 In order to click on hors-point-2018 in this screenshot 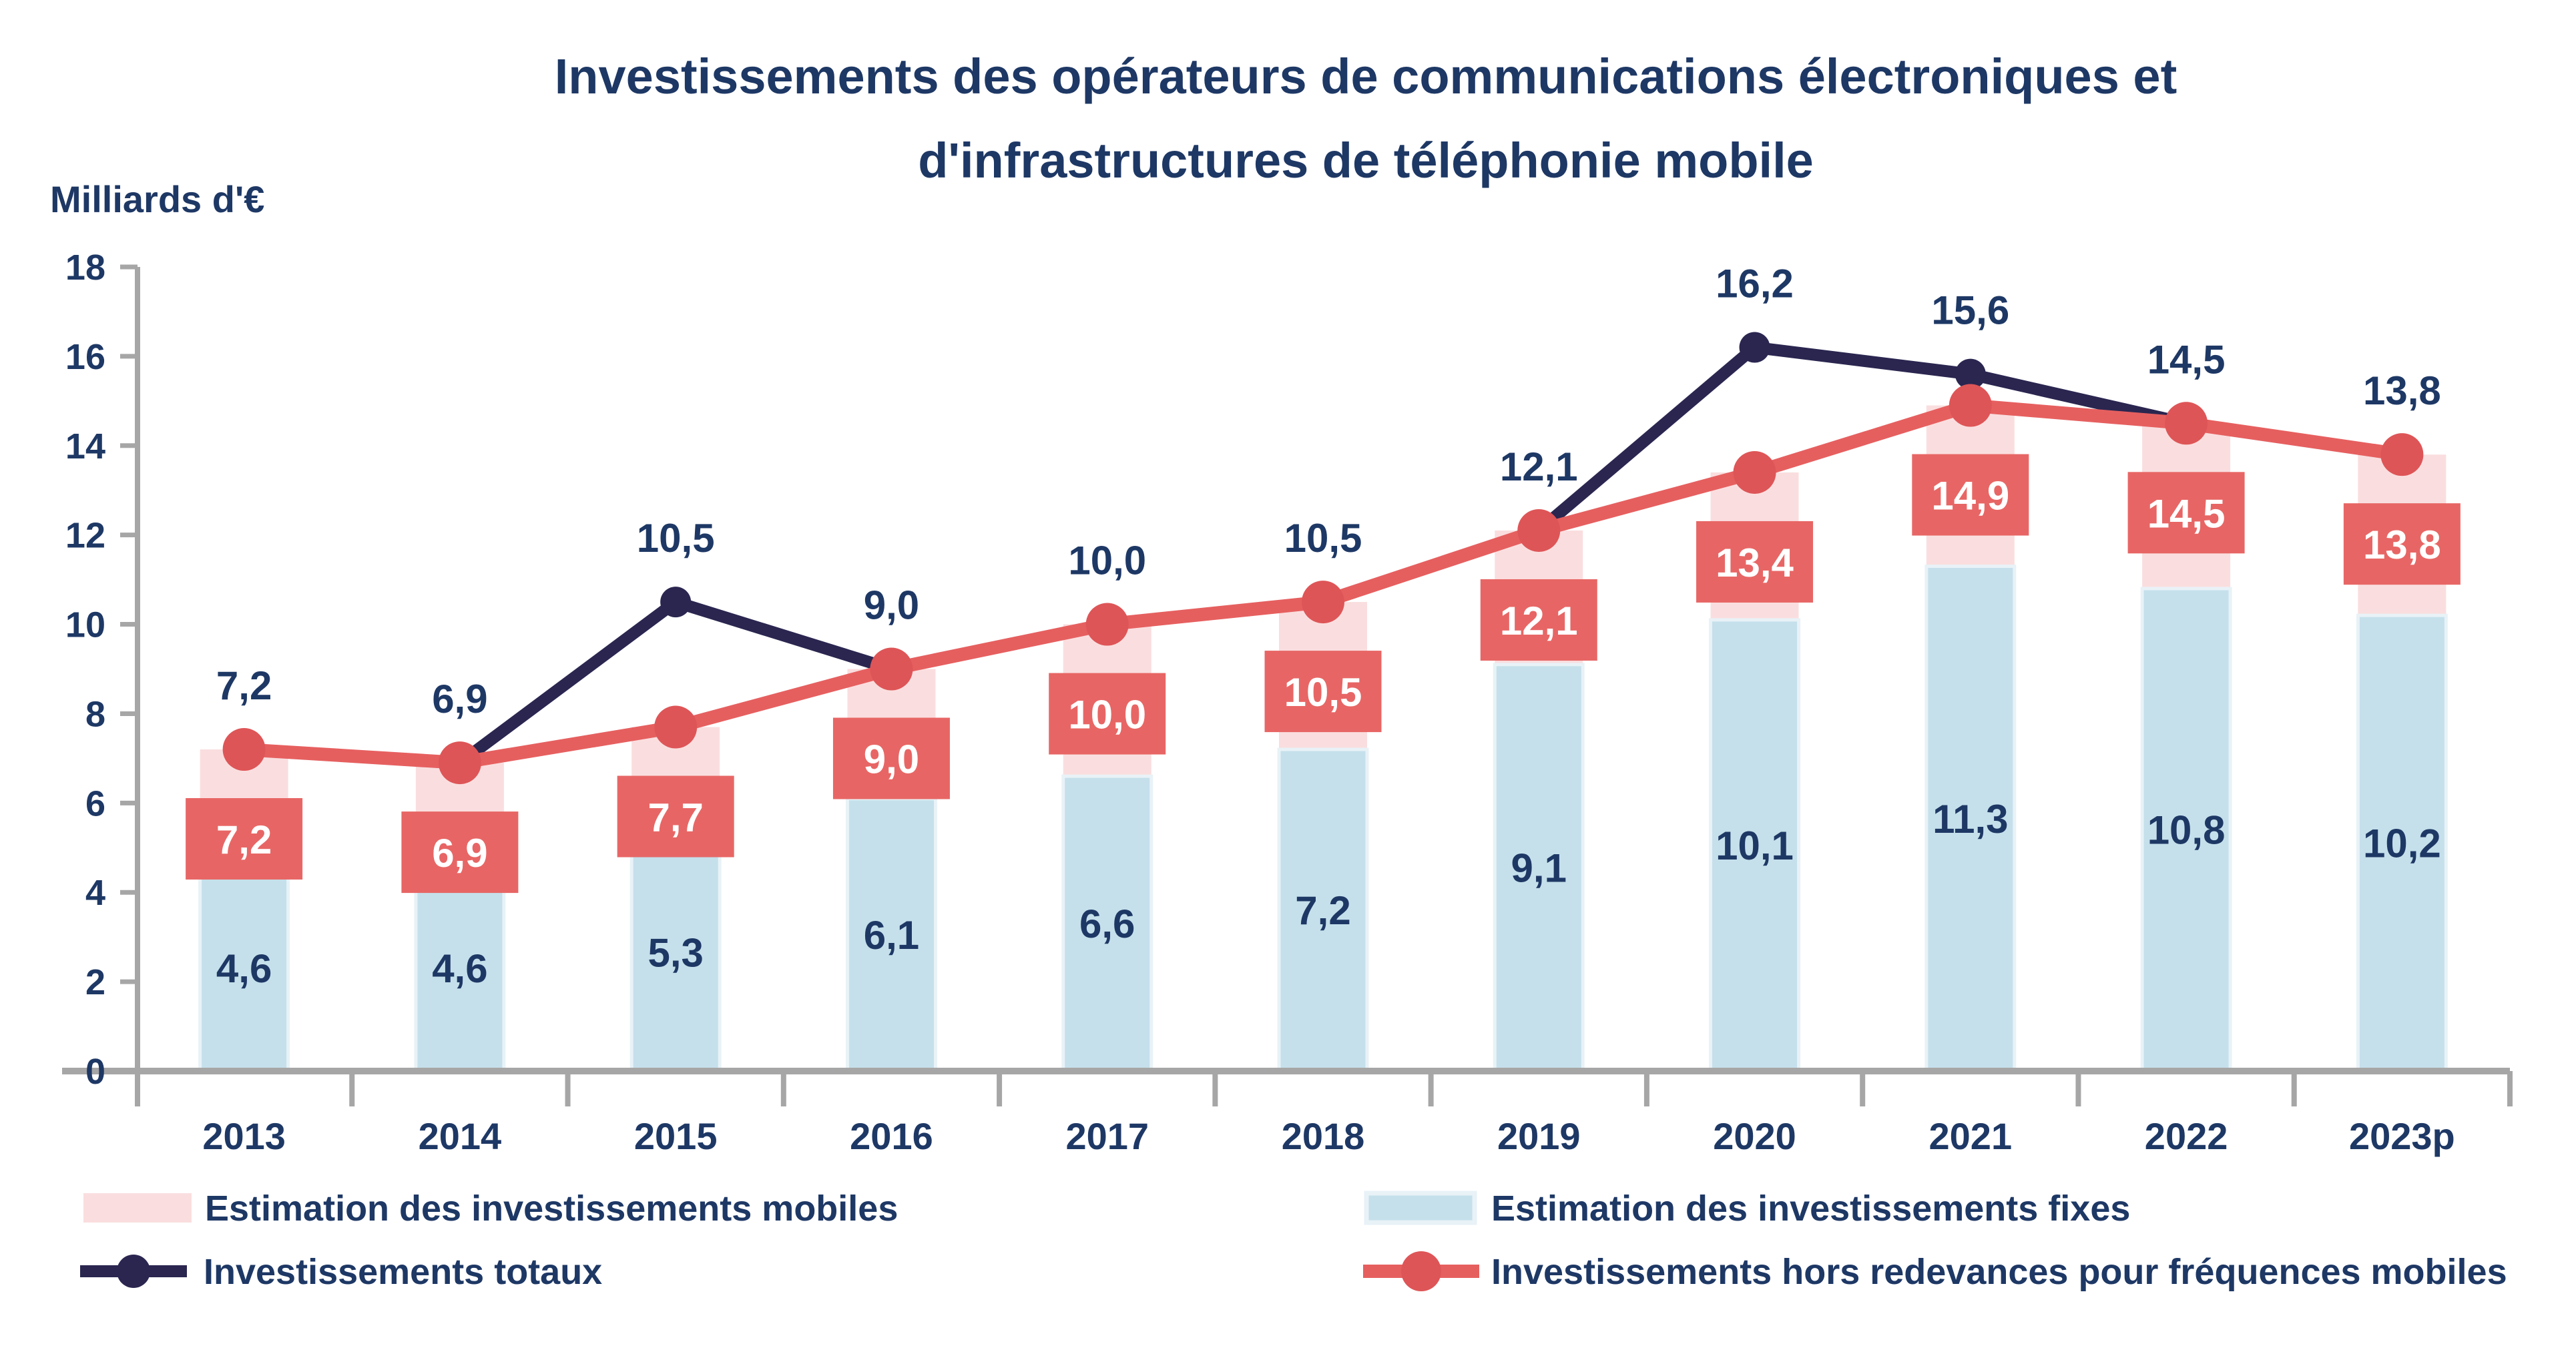, I will do `click(1323, 602)`.